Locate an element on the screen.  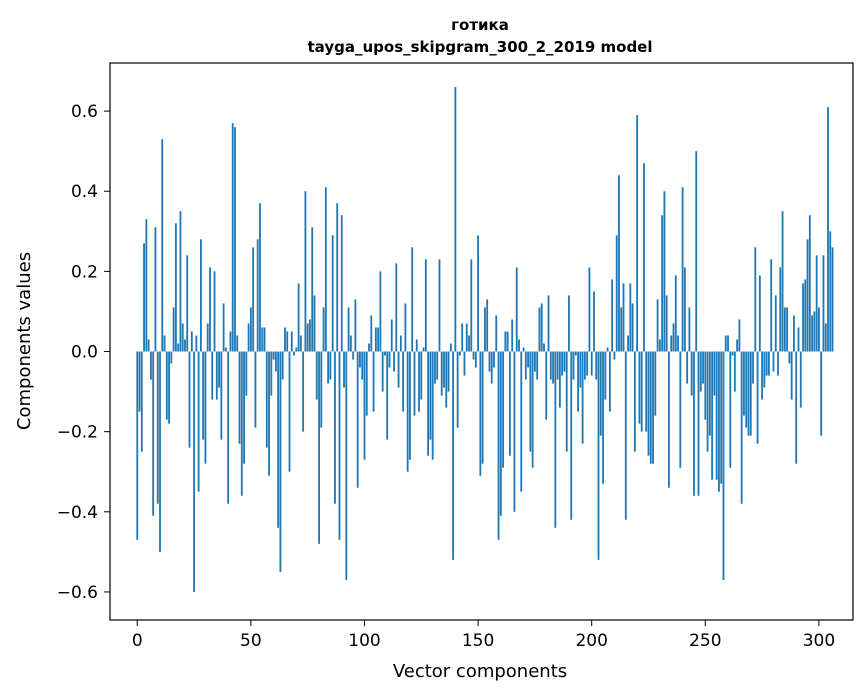
chart-title-line2: tayga_upos_skipgram_300_2_2019 model is located at coordinates (480, 47).